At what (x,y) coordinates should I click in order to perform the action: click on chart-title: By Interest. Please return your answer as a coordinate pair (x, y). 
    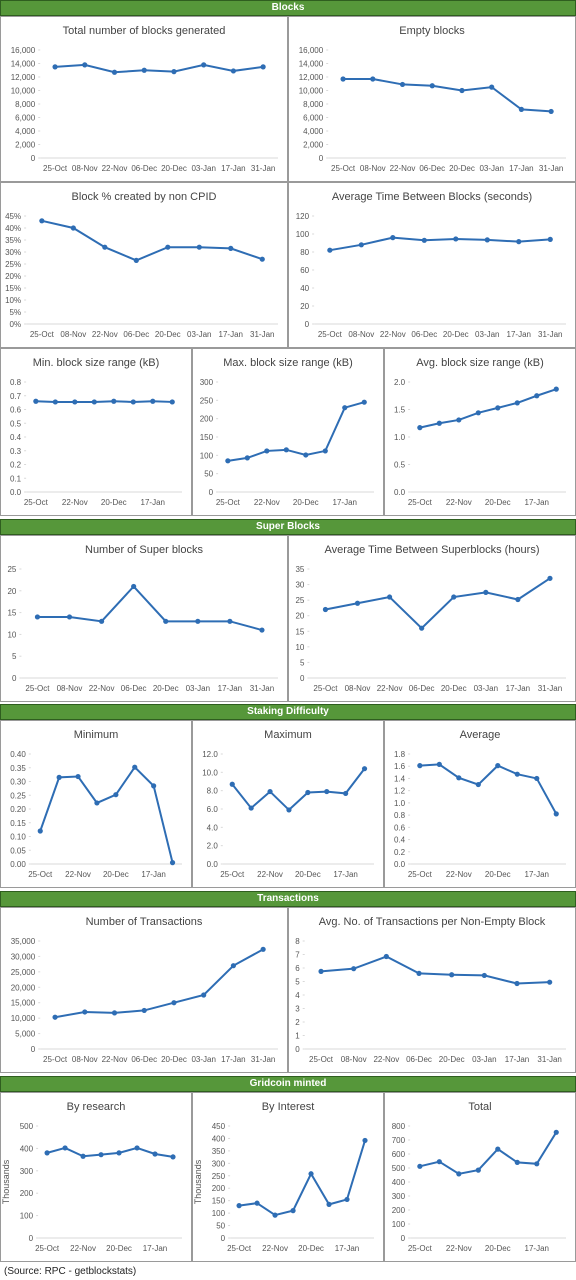
    Looking at the image, I should click on (288, 1107).